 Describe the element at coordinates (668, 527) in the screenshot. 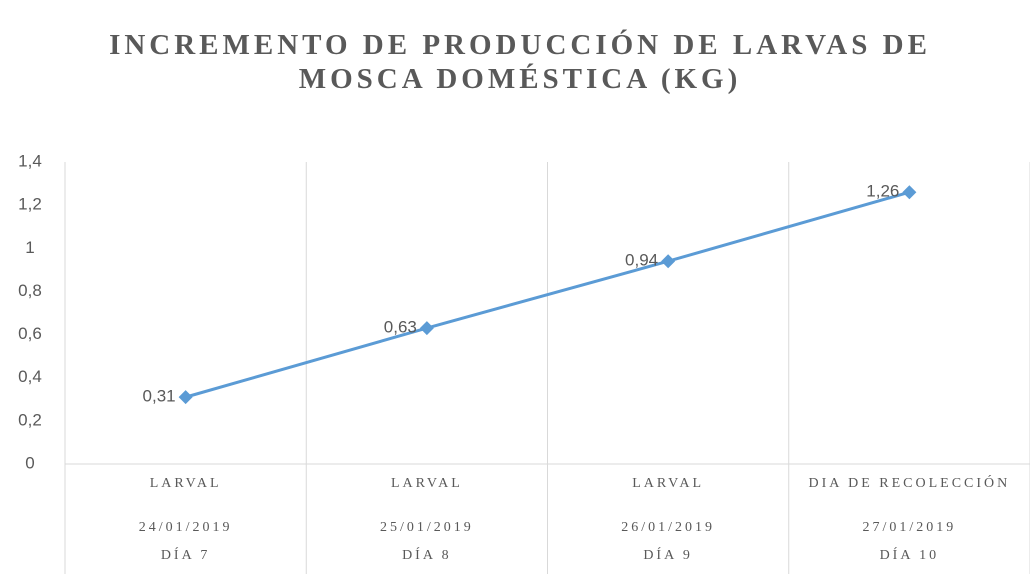

I see `x-tick-label: 26/01/2019` at that location.